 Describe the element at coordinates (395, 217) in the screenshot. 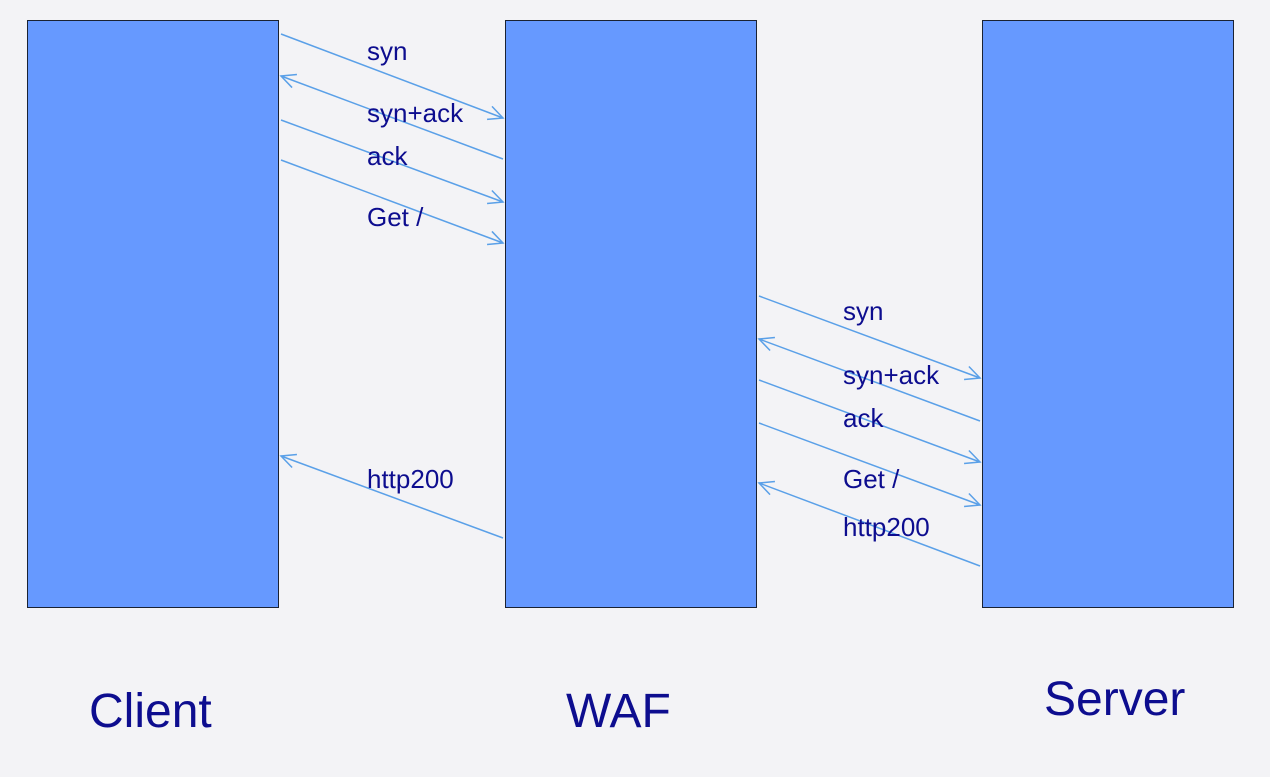

I see `label-client-get: Get /` at that location.